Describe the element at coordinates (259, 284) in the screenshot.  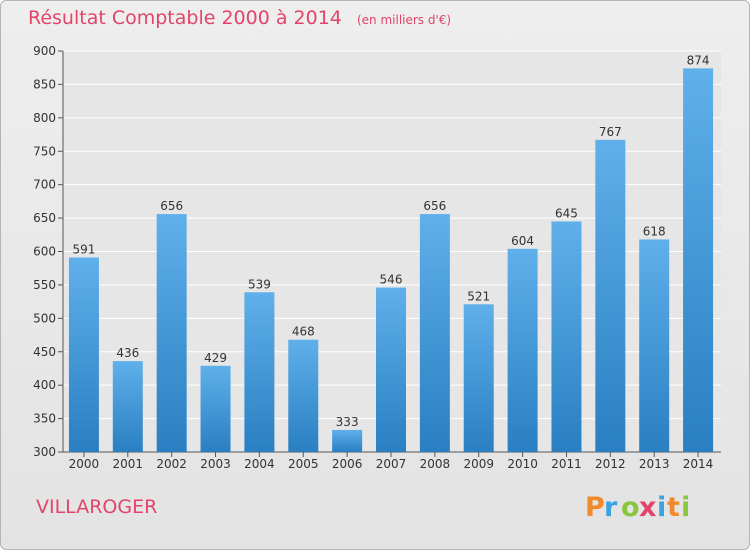
I see `data-label-2004: 539` at that location.